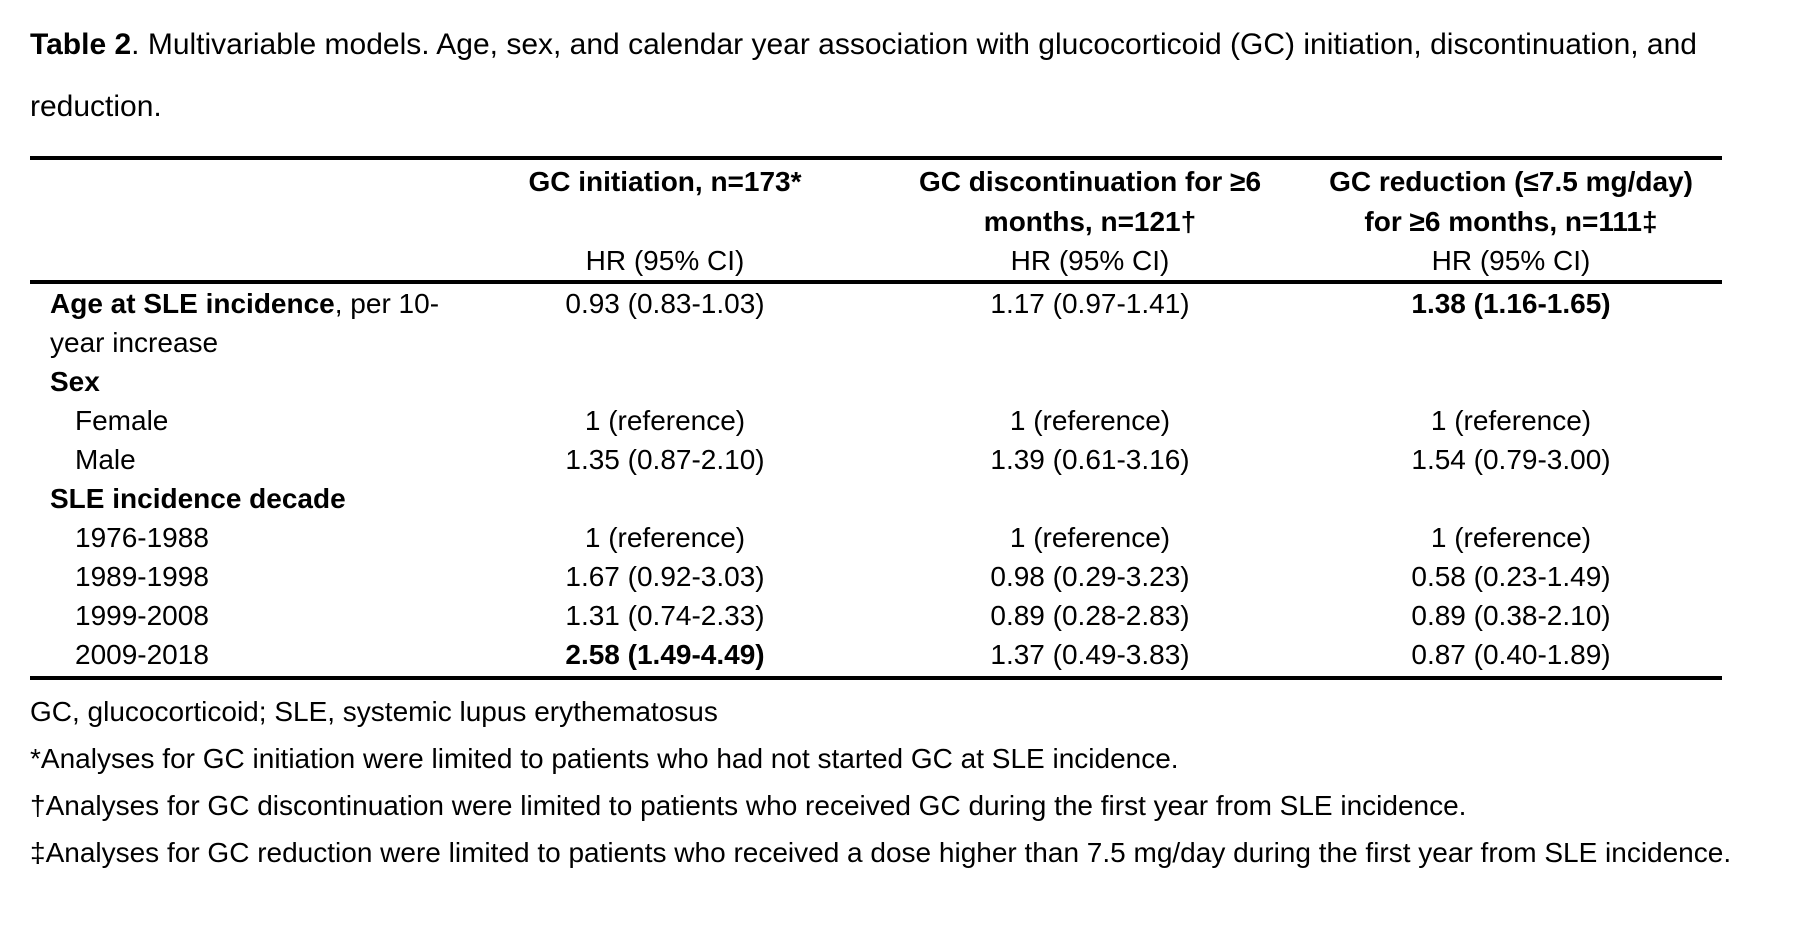 Image resolution: width=1800 pixels, height=942 pixels. I want to click on row-label-rest: , per 10-year increase, so click(245, 323).